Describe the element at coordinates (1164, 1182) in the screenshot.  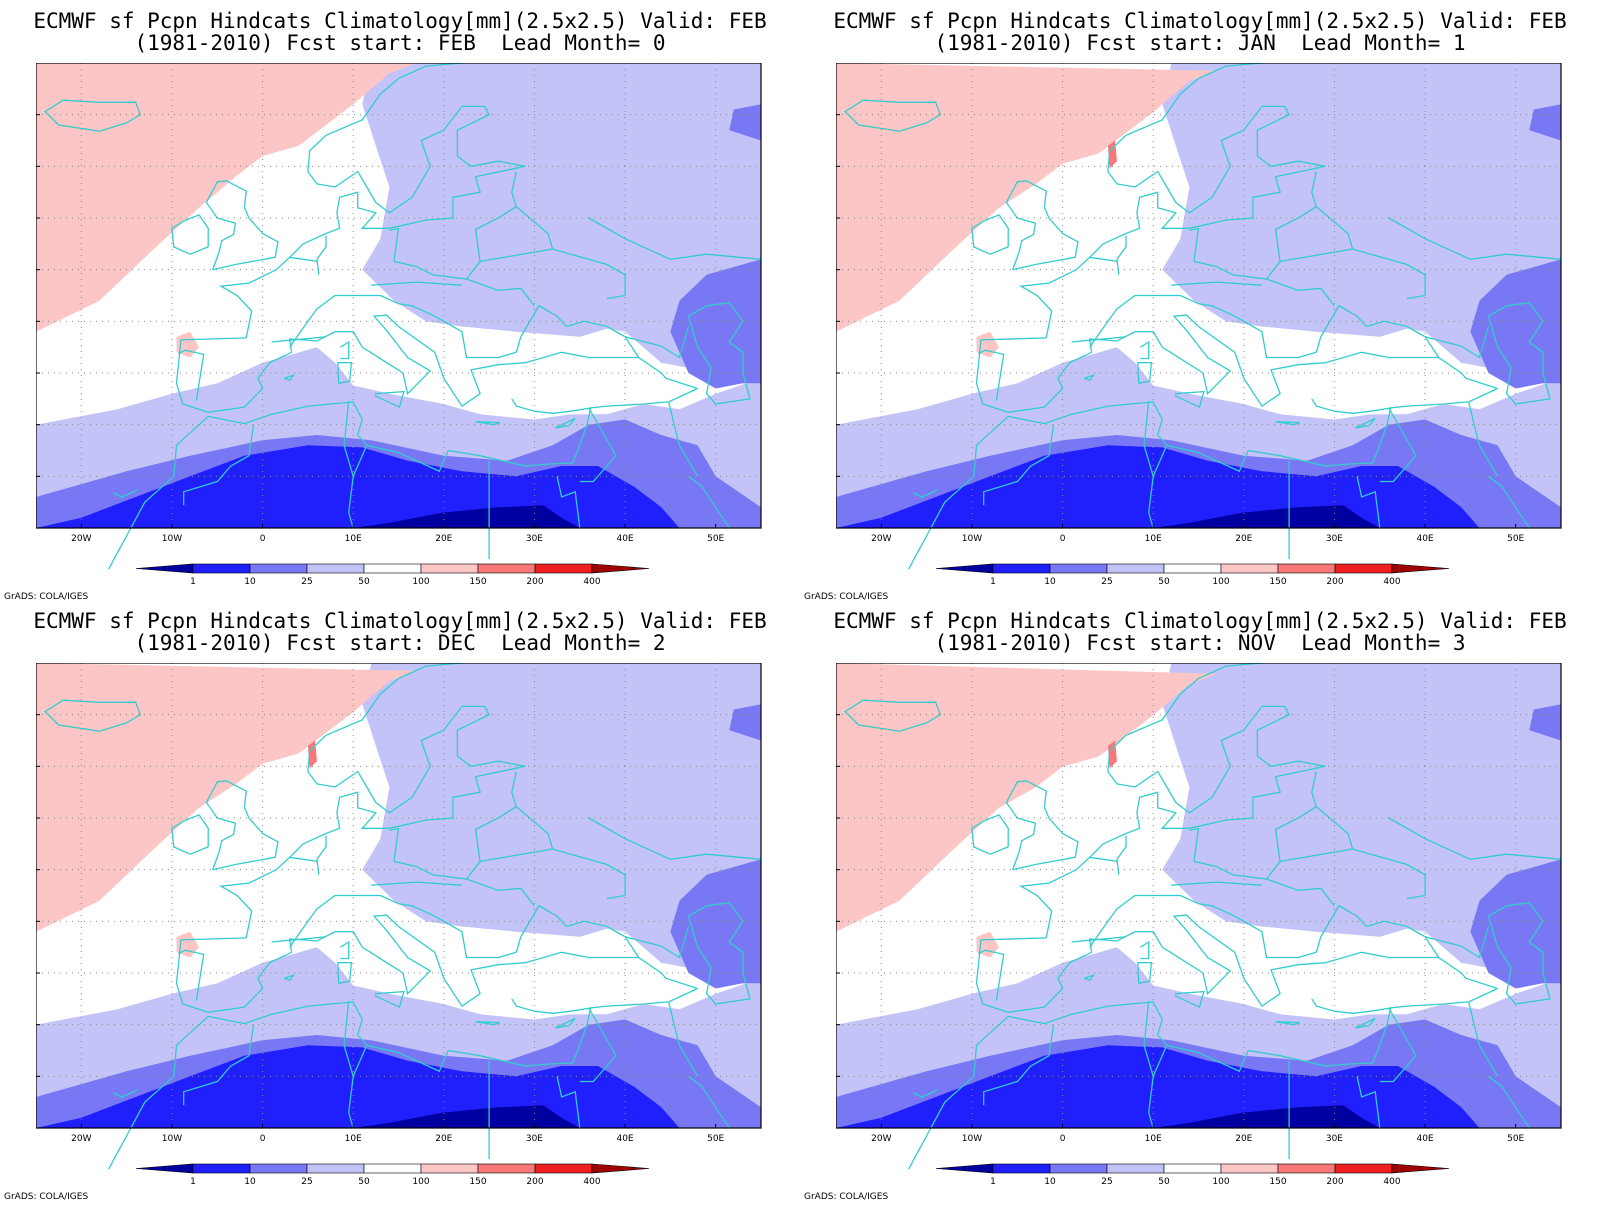
I see `colorbar-label: 50` at that location.